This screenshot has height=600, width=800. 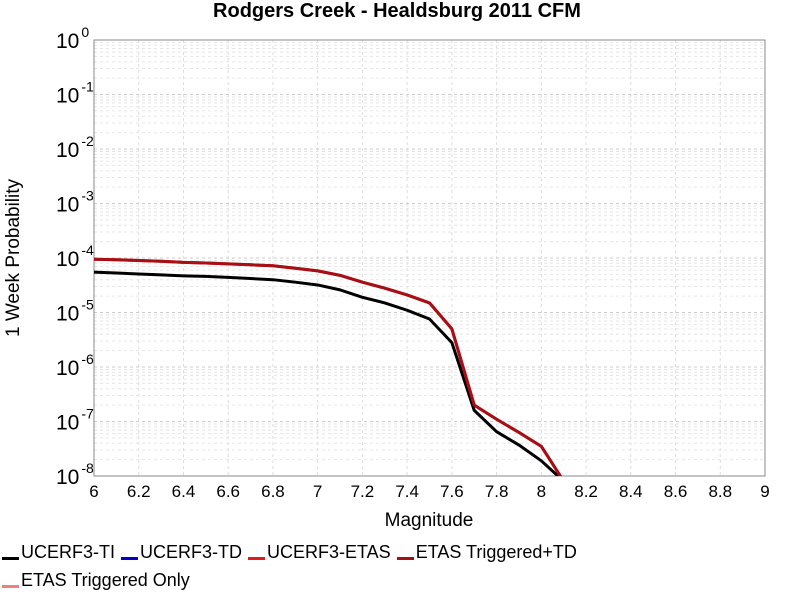 What do you see at coordinates (407, 491) in the screenshot?
I see `x-tick-label: 7.4` at bounding box center [407, 491].